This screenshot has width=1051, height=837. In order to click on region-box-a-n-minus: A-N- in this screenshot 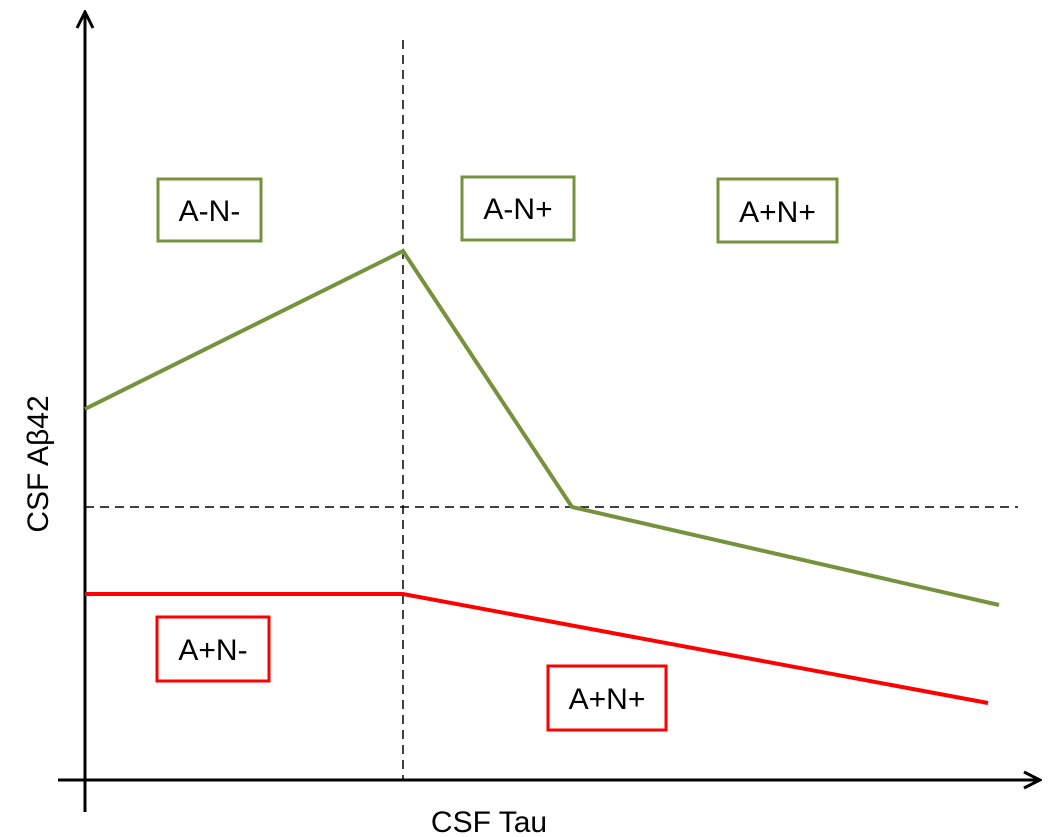, I will do `click(209, 210)`.